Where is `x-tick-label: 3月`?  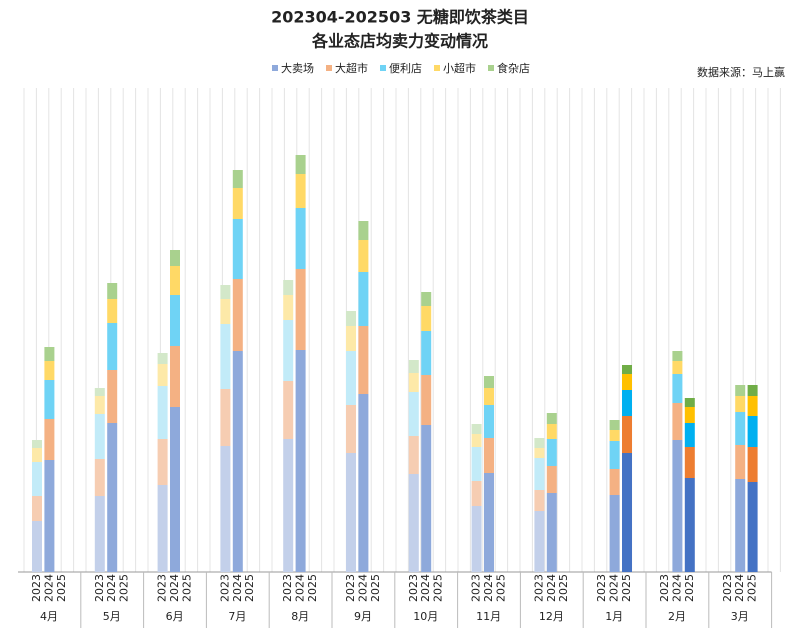 x-tick-label: 3月 is located at coordinates (740, 616).